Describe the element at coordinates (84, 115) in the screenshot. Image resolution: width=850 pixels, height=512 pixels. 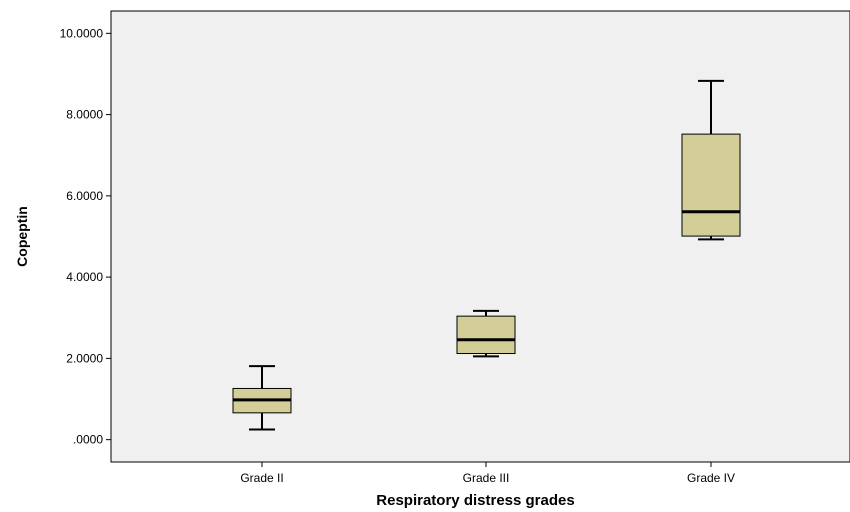
I see `y-tick-label: 8.0000` at that location.